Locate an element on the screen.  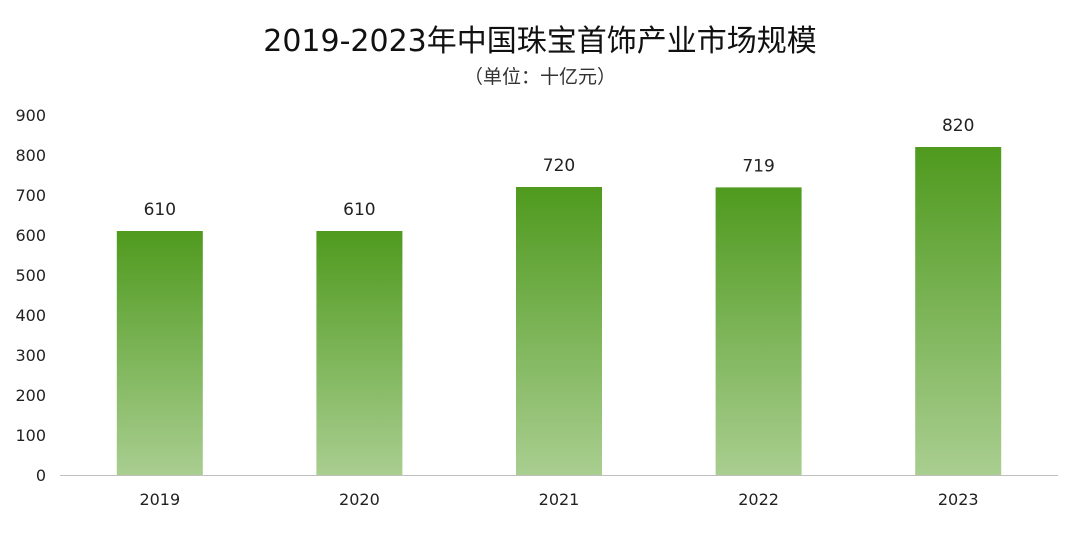
bar-2020 is located at coordinates (359, 353).